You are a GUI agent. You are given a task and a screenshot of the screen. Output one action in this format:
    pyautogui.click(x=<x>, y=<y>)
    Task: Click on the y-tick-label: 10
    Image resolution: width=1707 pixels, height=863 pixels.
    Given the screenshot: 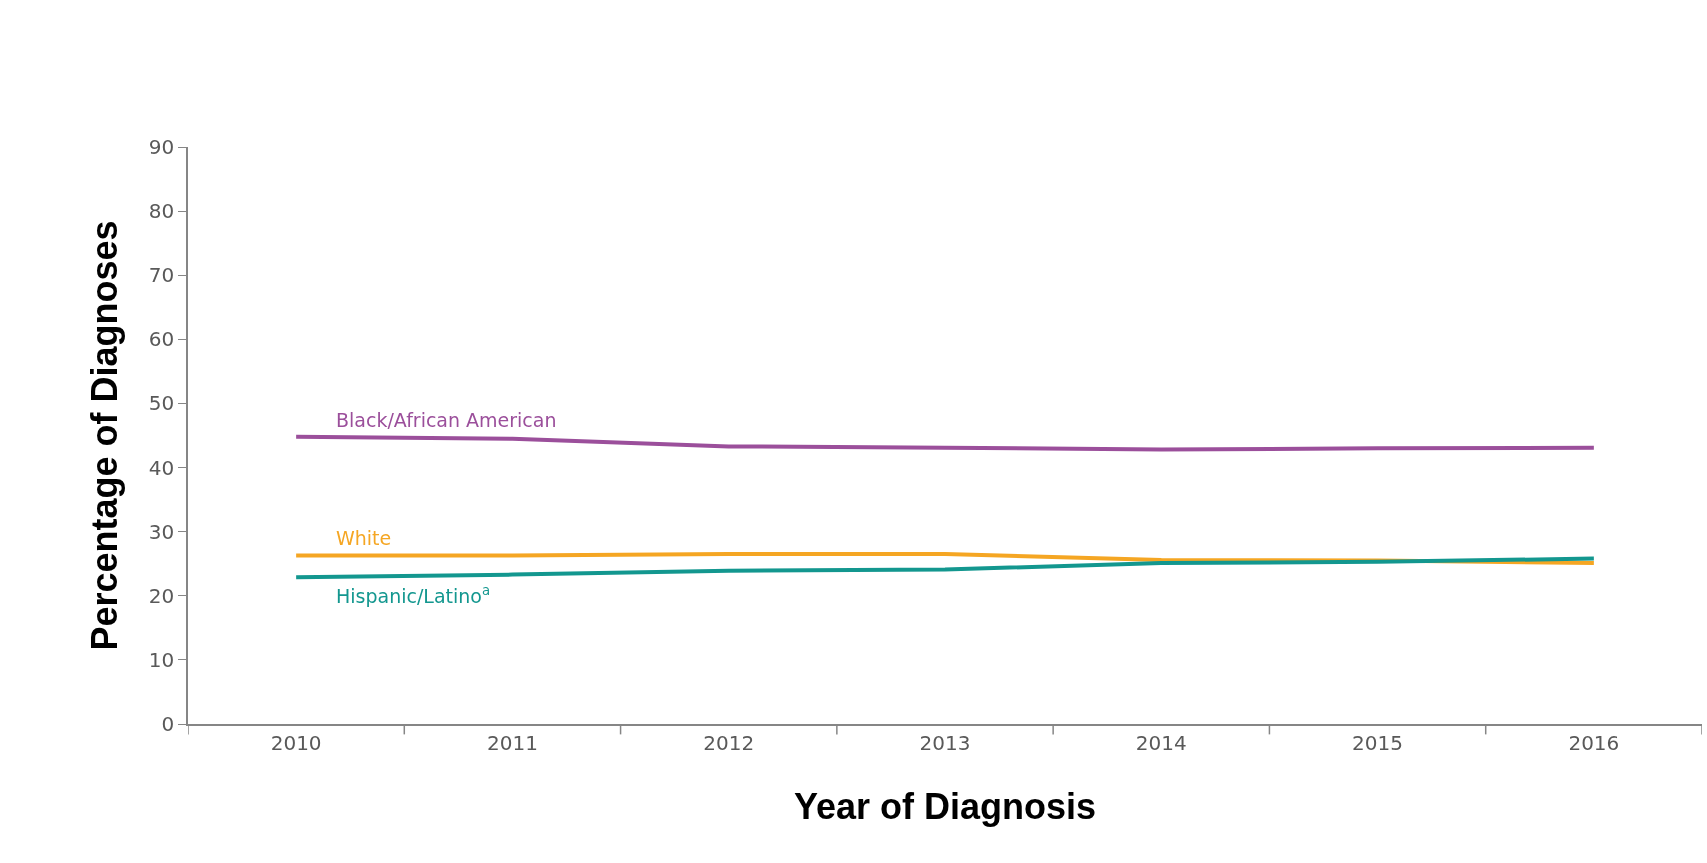 What is the action you would take?
    pyautogui.click(x=161, y=659)
    